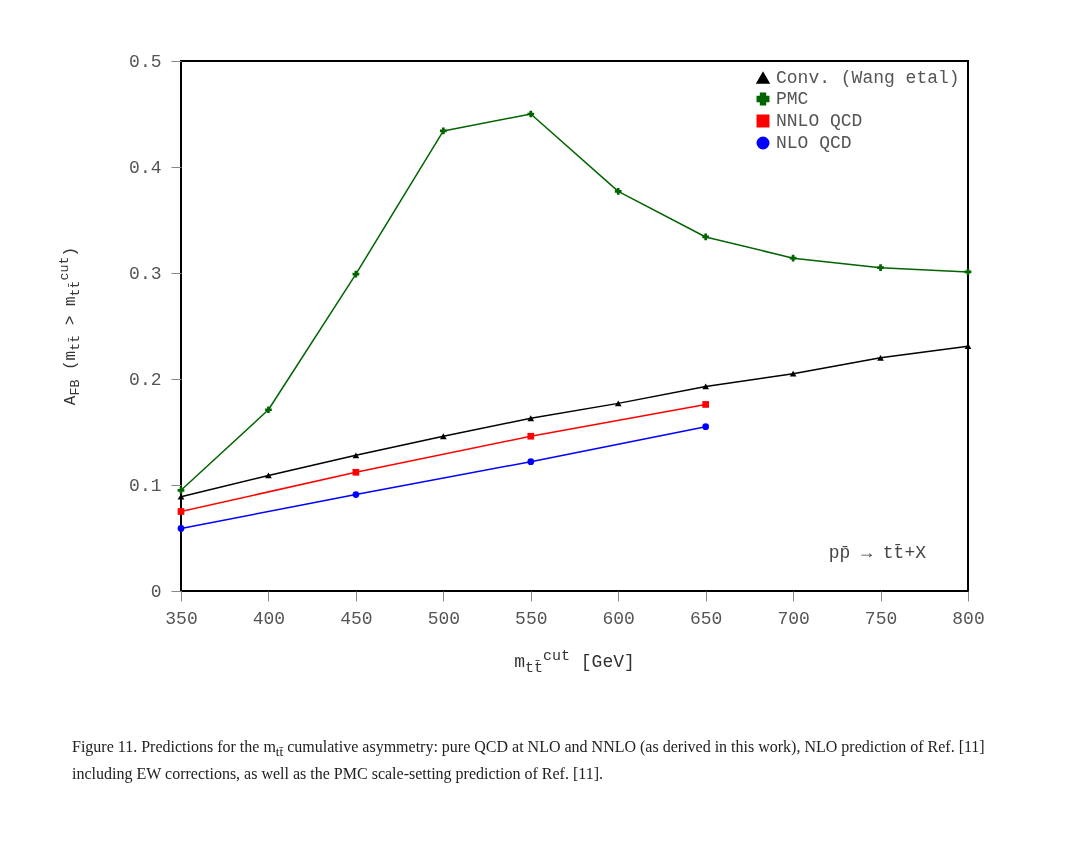  What do you see at coordinates (968, 618) in the screenshot?
I see `x-tick-label: 800` at bounding box center [968, 618].